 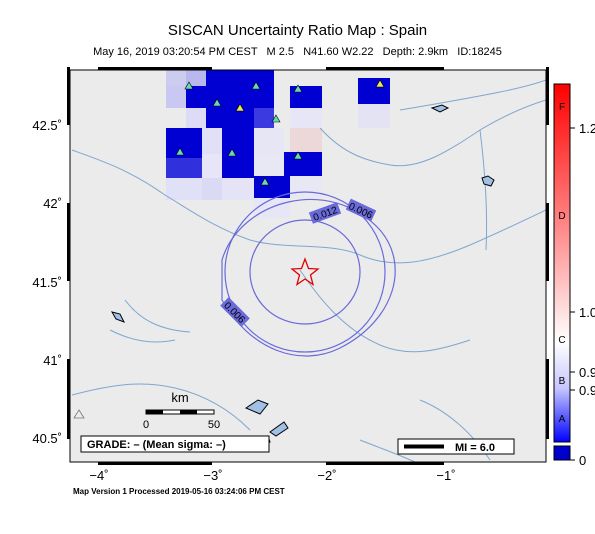 What do you see at coordinates (47, 438) in the screenshot?
I see `lat-tick-label: 40.5˚` at bounding box center [47, 438].